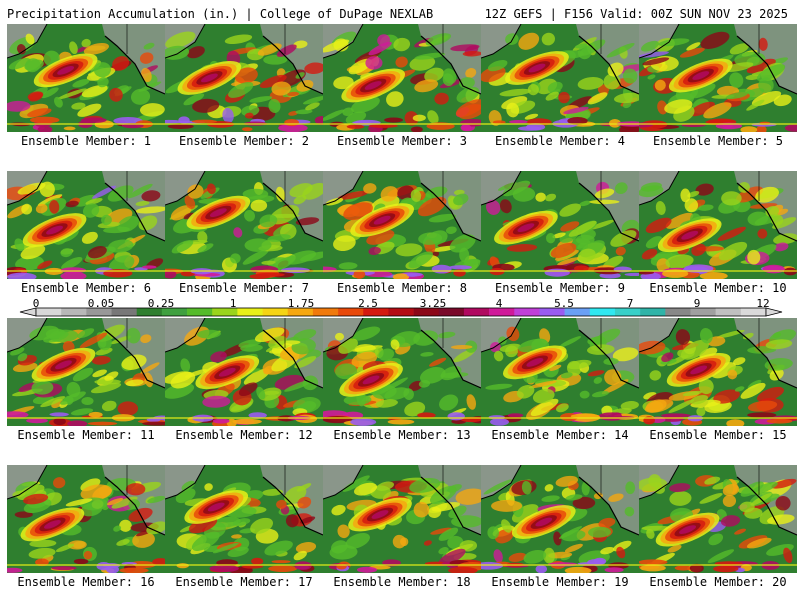 The width and height of the screenshot is (800, 600). Describe the element at coordinates (244, 435) in the screenshot. I see `ensemble-member-label: Ensemble Member: 12` at that location.